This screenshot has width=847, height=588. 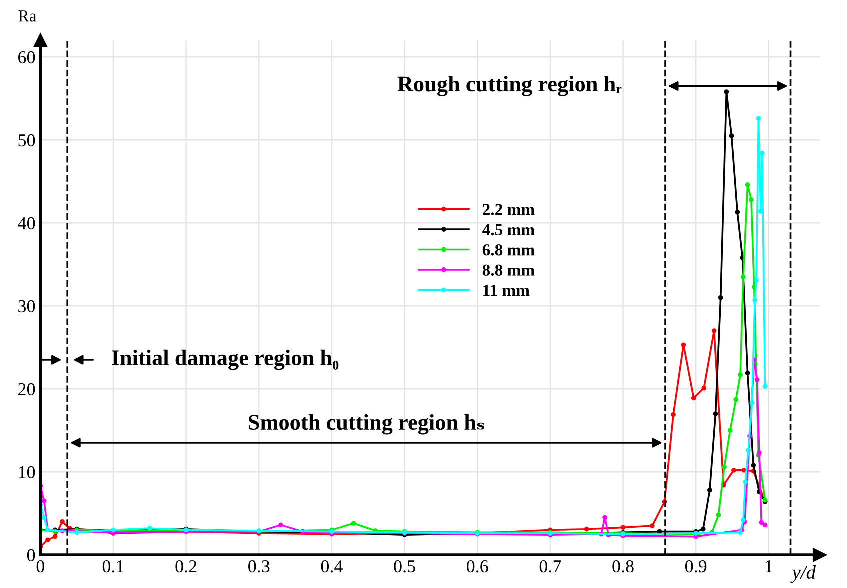 What do you see at coordinates (40, 566) in the screenshot?
I see `x-tick-label: 0` at bounding box center [40, 566].